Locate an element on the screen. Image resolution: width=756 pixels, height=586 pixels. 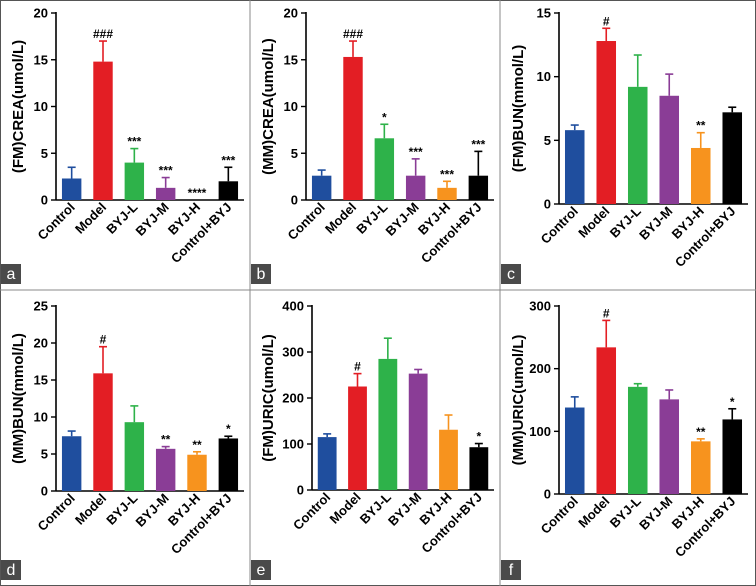
y-tick-label: 300 is located at coordinates (540, 306).